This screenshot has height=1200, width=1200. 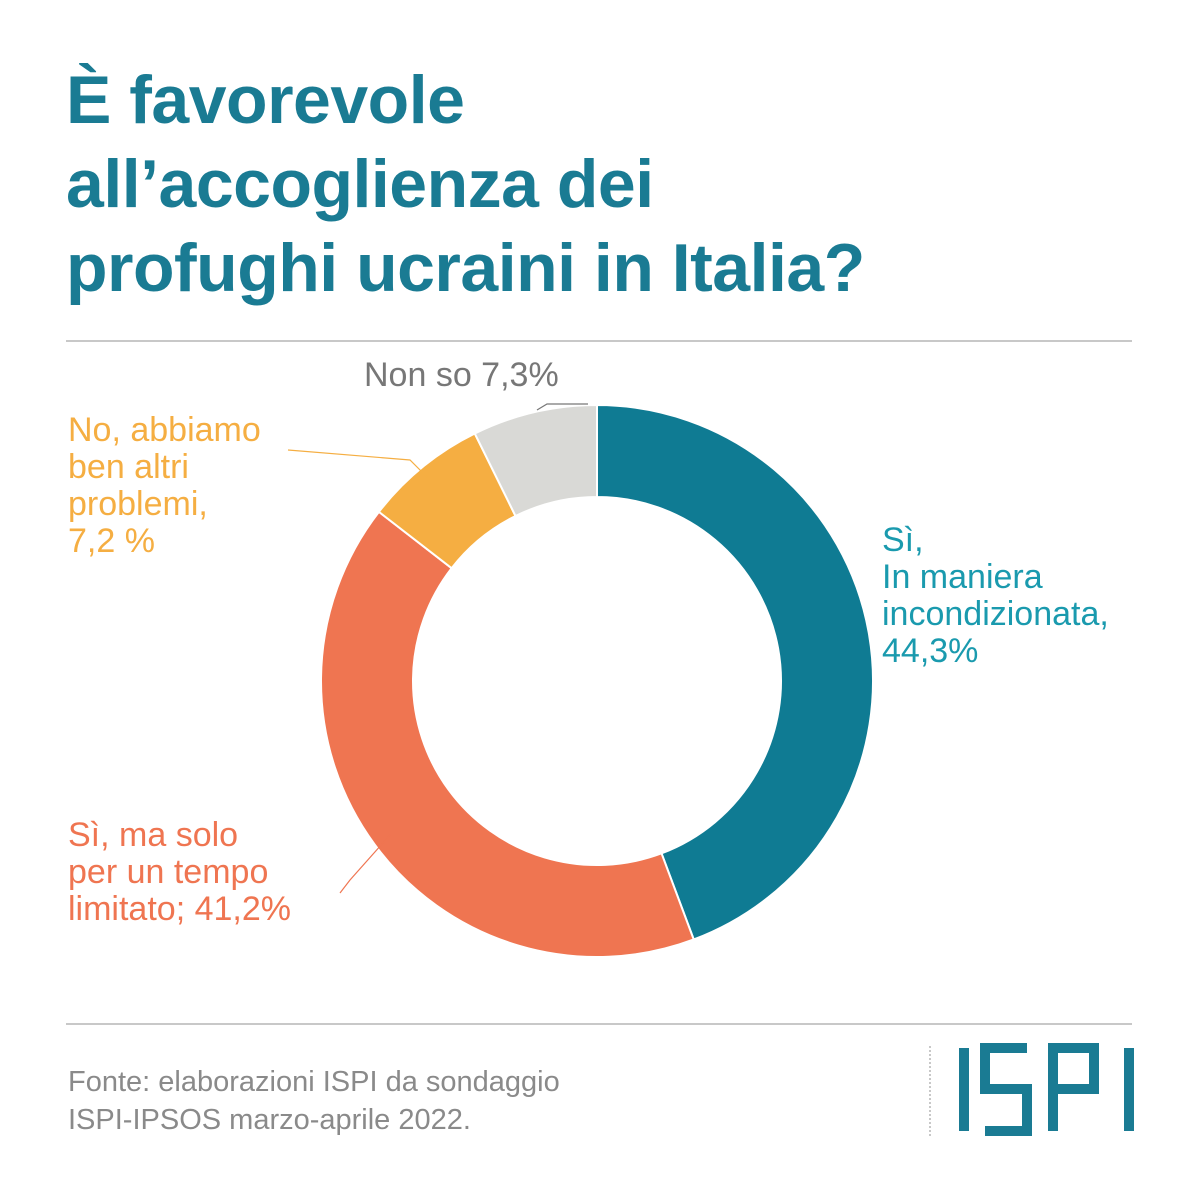 What do you see at coordinates (164, 430) in the screenshot?
I see `label-no-line-1: No, abbiamo` at bounding box center [164, 430].